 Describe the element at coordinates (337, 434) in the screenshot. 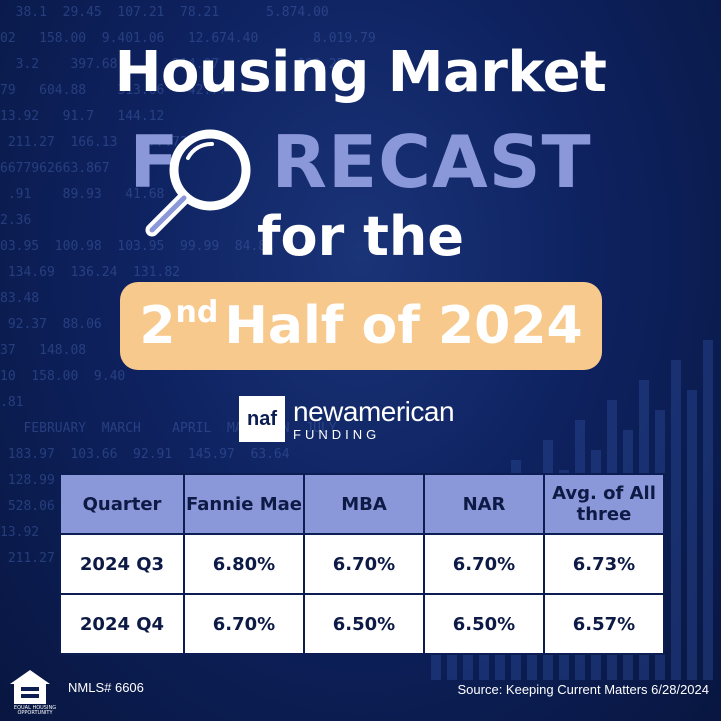

I see `logo-sub: FUNDING` at that location.